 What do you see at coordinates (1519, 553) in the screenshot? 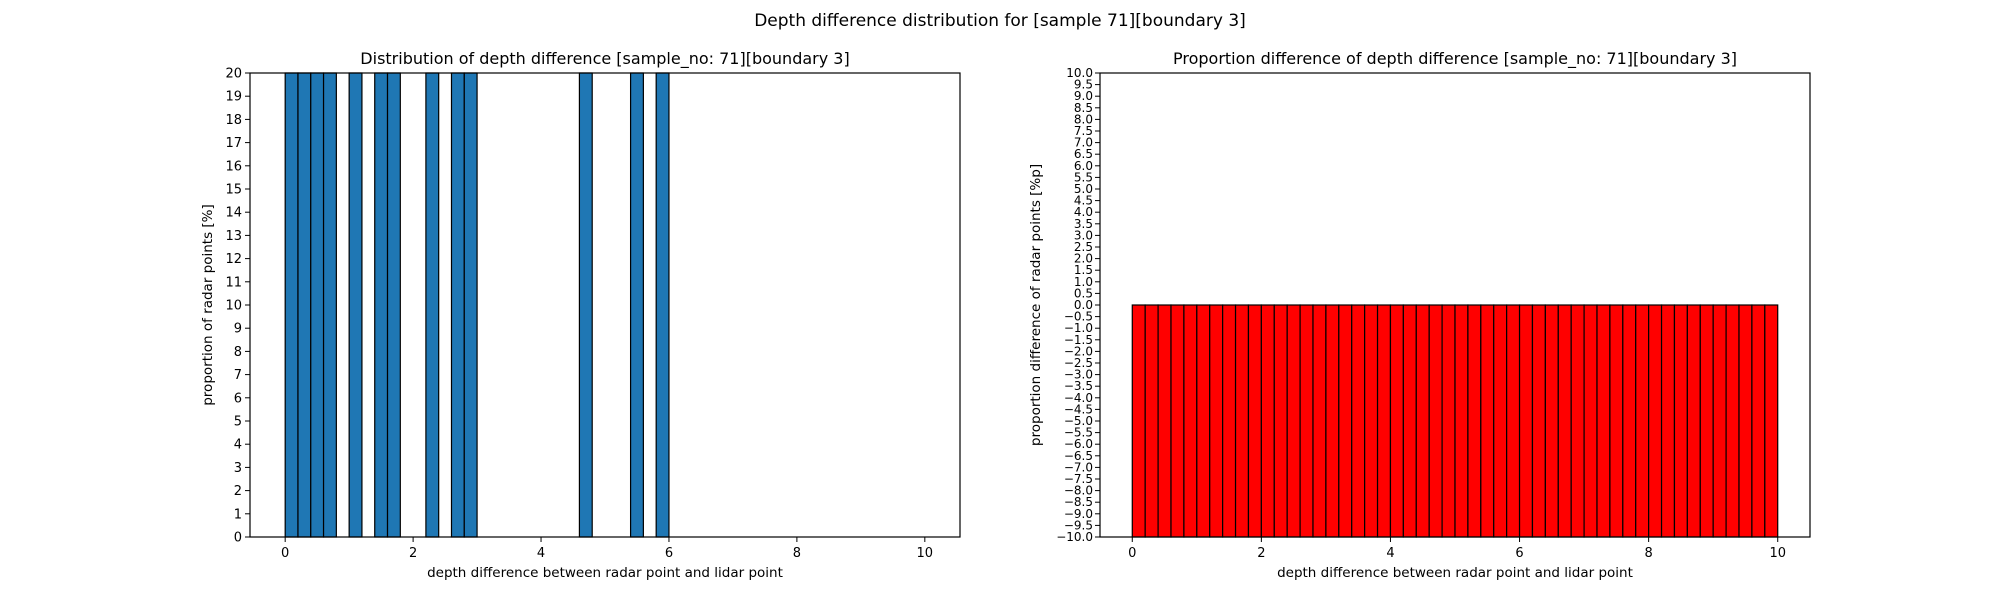
I see `right-xtick-label: 6` at bounding box center [1519, 553].